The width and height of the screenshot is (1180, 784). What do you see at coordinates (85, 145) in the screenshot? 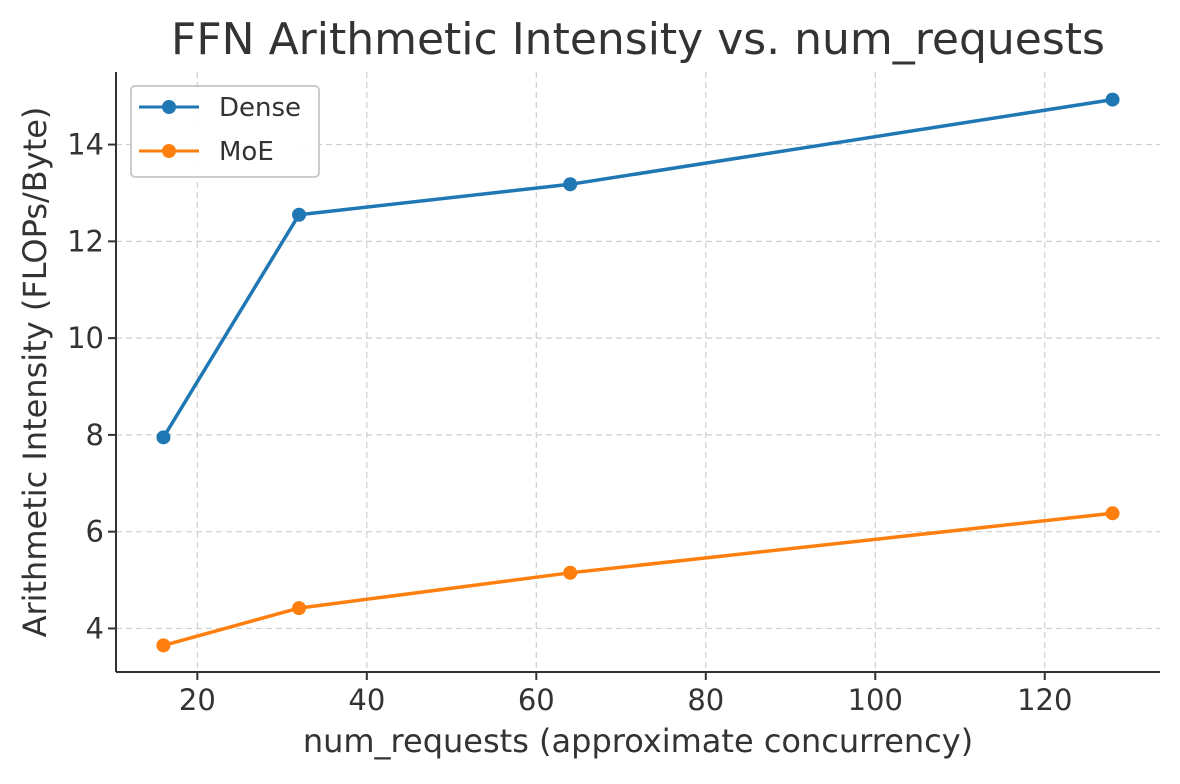
I see `y-tick-label: 14` at bounding box center [85, 145].